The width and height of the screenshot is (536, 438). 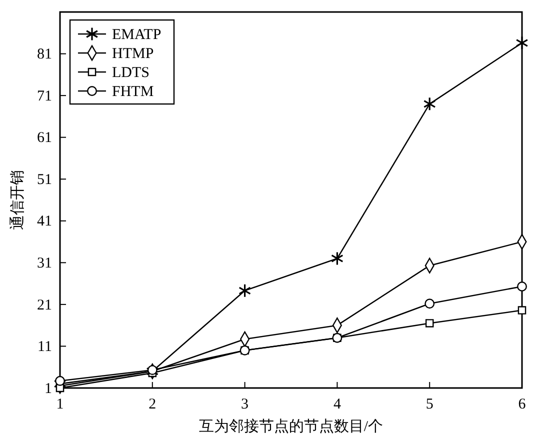 What do you see at coordinates (17, 200) in the screenshot?
I see `y-axis-title: 通信开销` at bounding box center [17, 200].